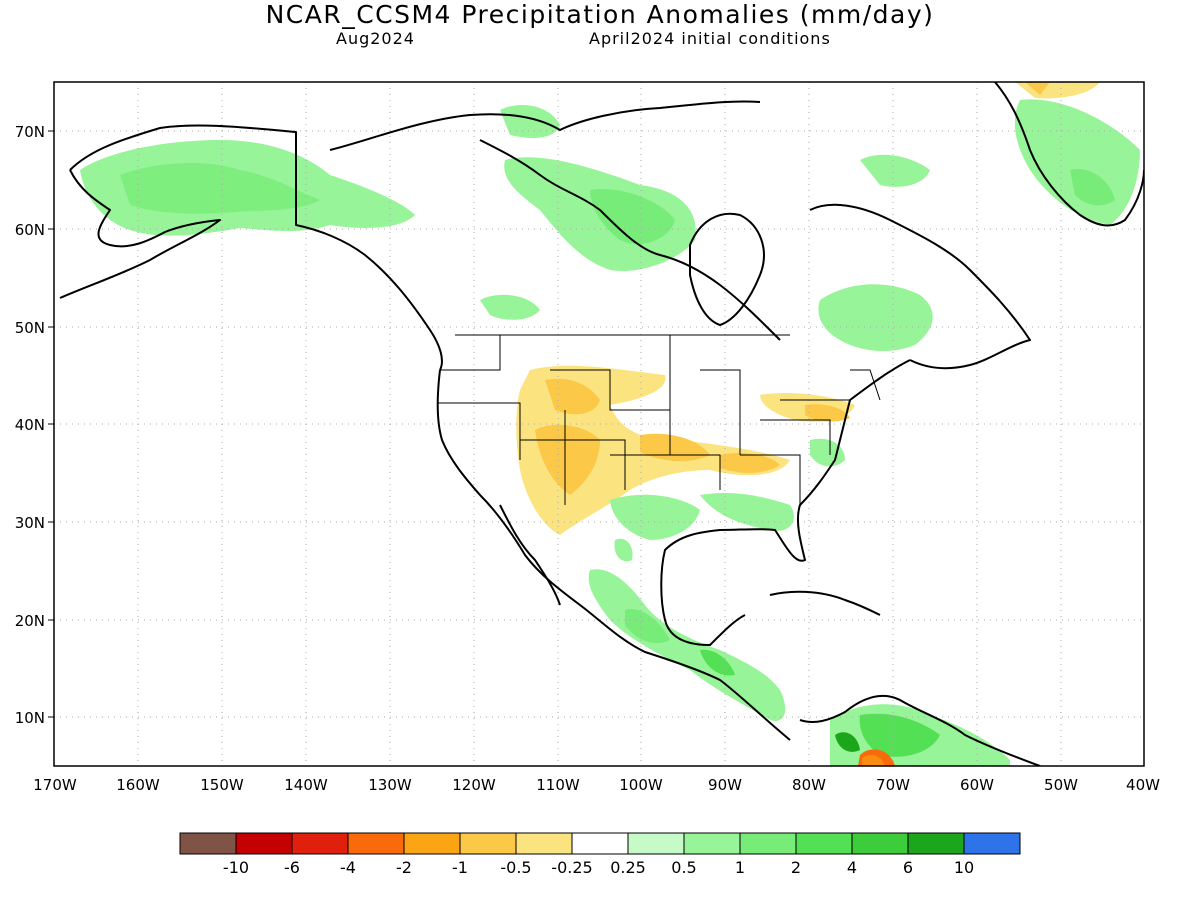 This screenshot has width=1200, height=900. What do you see at coordinates (558, 785) in the screenshot?
I see `lon-label-110w: 110W` at bounding box center [558, 785].